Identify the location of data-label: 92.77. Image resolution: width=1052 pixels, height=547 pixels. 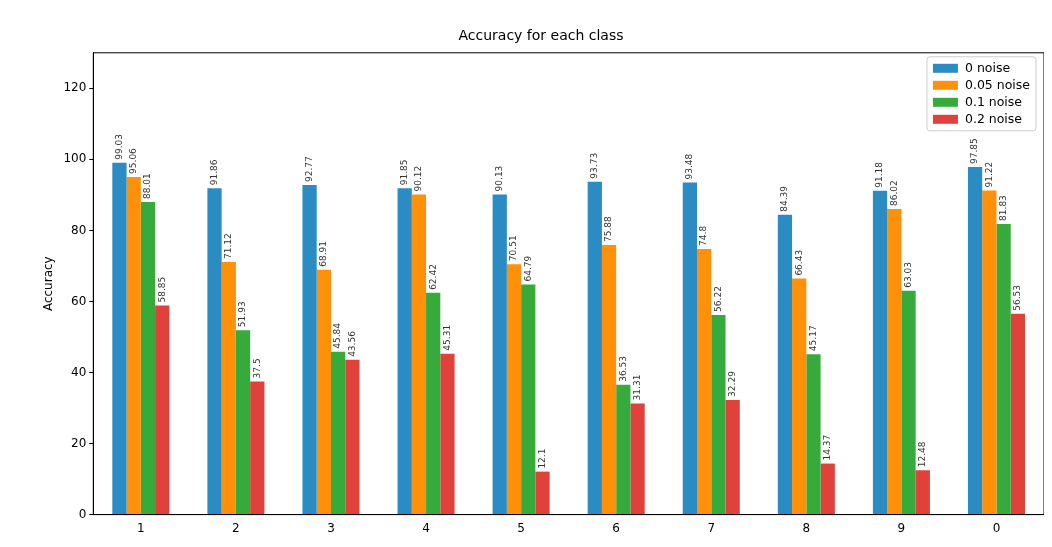
(308, 169).